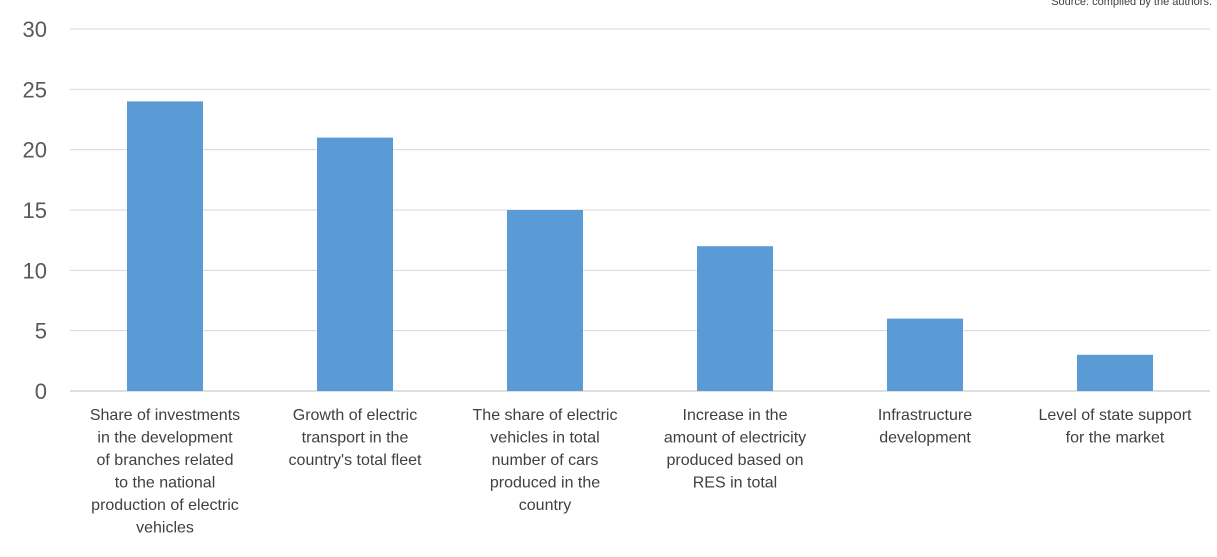 Image resolution: width=1217 pixels, height=557 pixels. I want to click on y-tick-label: 5, so click(41, 331).